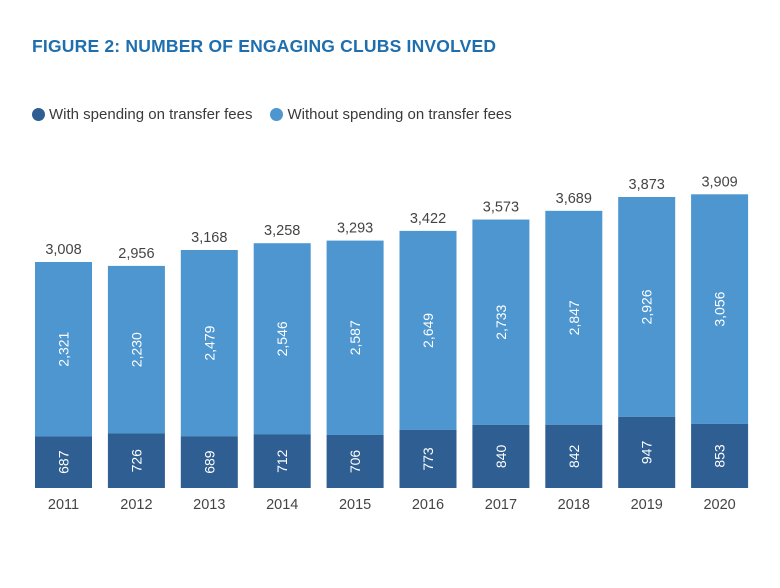 Image resolution: width=780 pixels, height=588 pixels. I want to click on total-label-2018: 3,689, so click(574, 199).